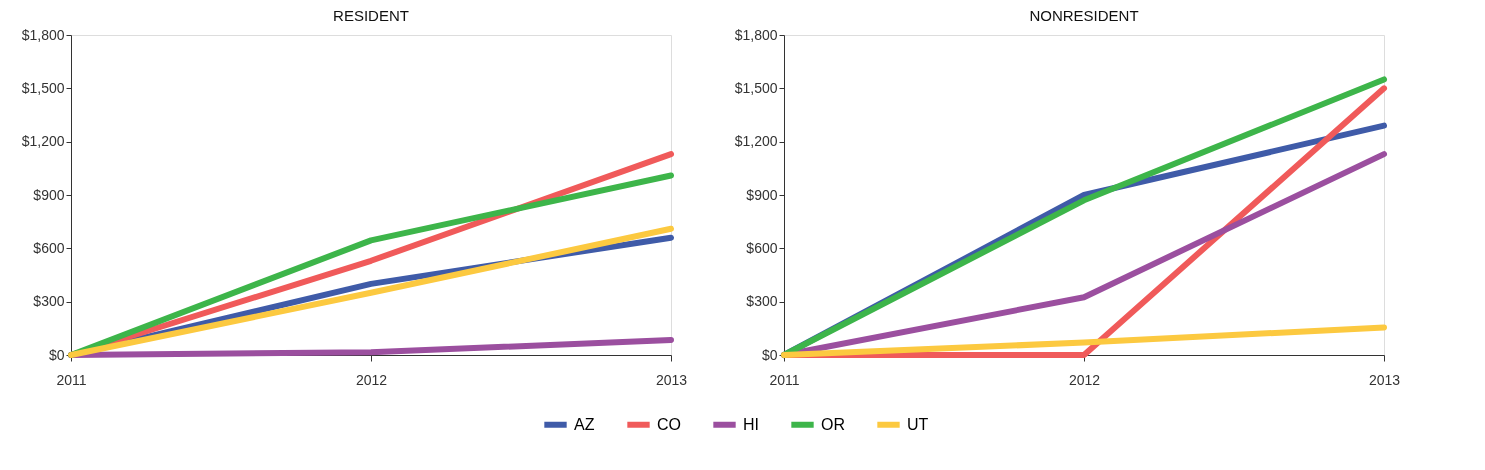  What do you see at coordinates (833, 424) in the screenshot?
I see `legend-label: OR` at bounding box center [833, 424].